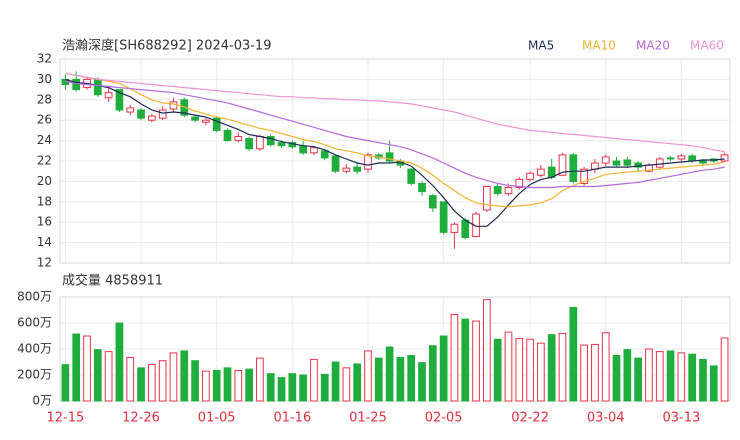  I want to click on x-tick-label: 01-16, so click(292, 418).